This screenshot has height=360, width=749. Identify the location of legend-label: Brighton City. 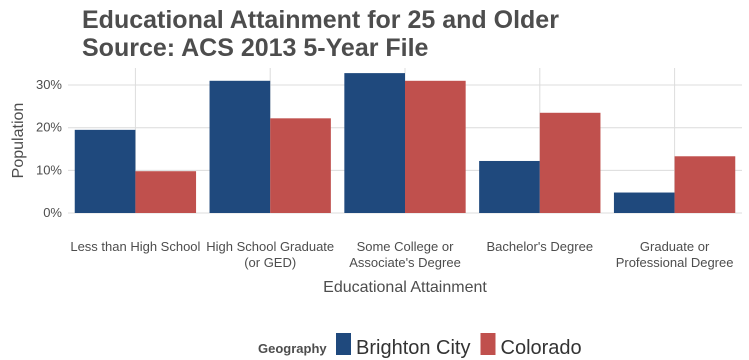
(413, 348).